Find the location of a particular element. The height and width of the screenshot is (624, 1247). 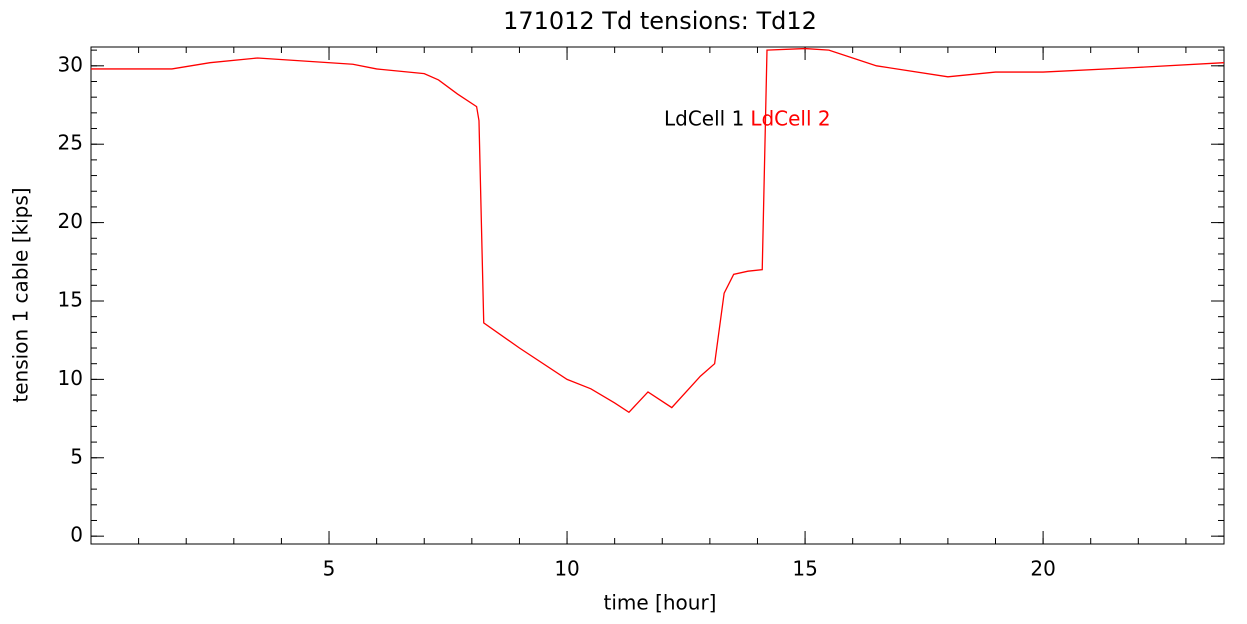

y-tick-label: 20 is located at coordinates (70, 221).